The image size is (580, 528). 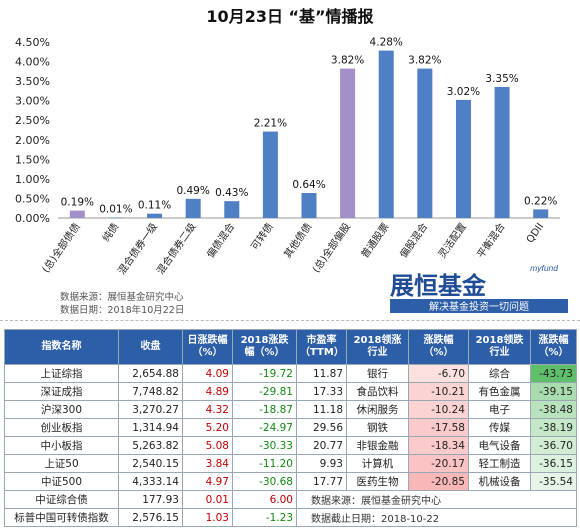 I want to click on lag-change: -43.73, so click(x=553, y=373).